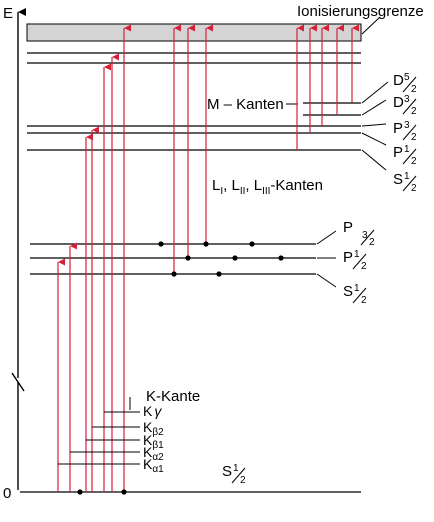  I want to click on zero-label: 0, so click(7, 493).